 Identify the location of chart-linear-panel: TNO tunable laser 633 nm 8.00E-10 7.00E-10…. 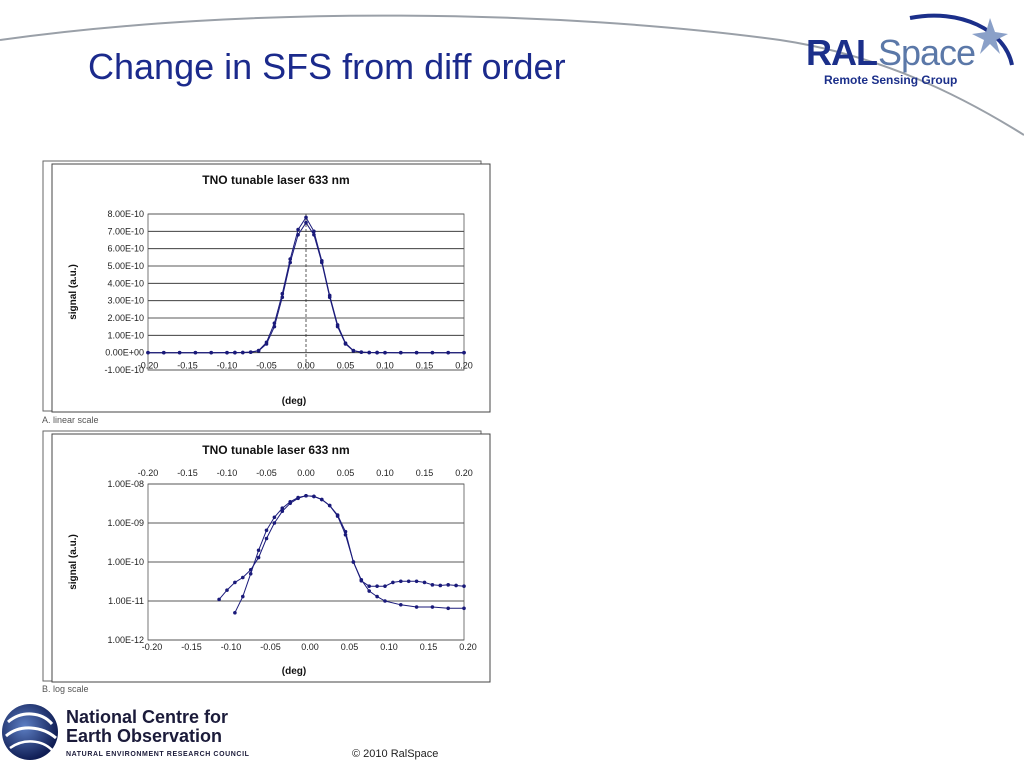
(268, 288).